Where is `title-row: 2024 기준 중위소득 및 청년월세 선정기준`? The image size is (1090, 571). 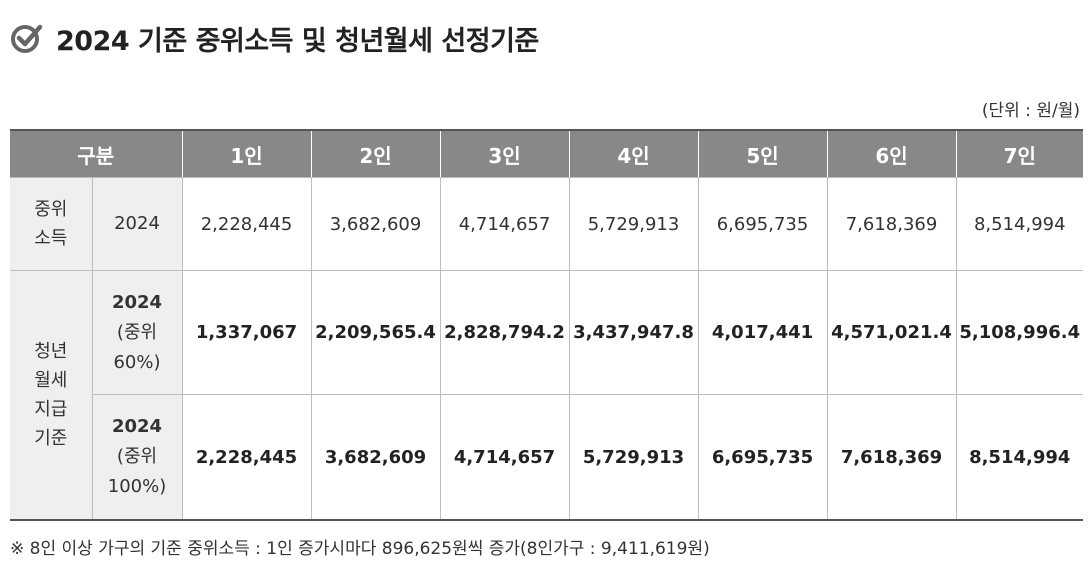 title-row: 2024 기준 중위소득 및 청년월세 선정기준 is located at coordinates (274, 38).